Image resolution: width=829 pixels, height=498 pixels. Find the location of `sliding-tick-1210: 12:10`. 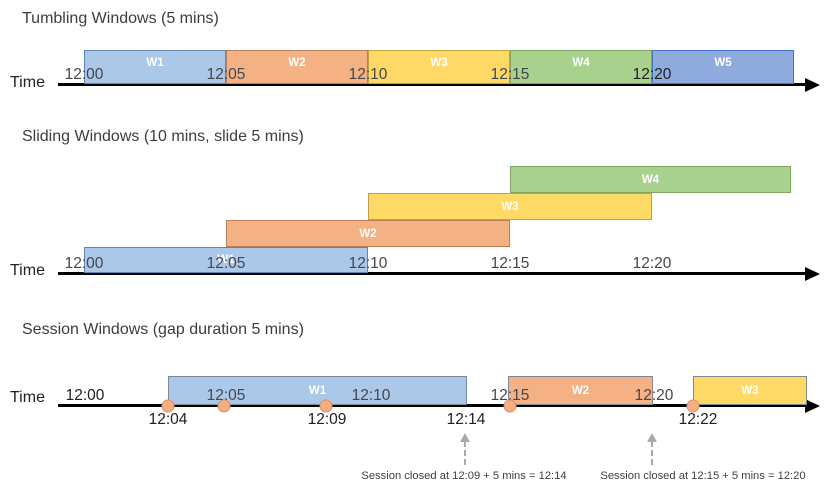

sliding-tick-1210: 12:10 is located at coordinates (368, 263).